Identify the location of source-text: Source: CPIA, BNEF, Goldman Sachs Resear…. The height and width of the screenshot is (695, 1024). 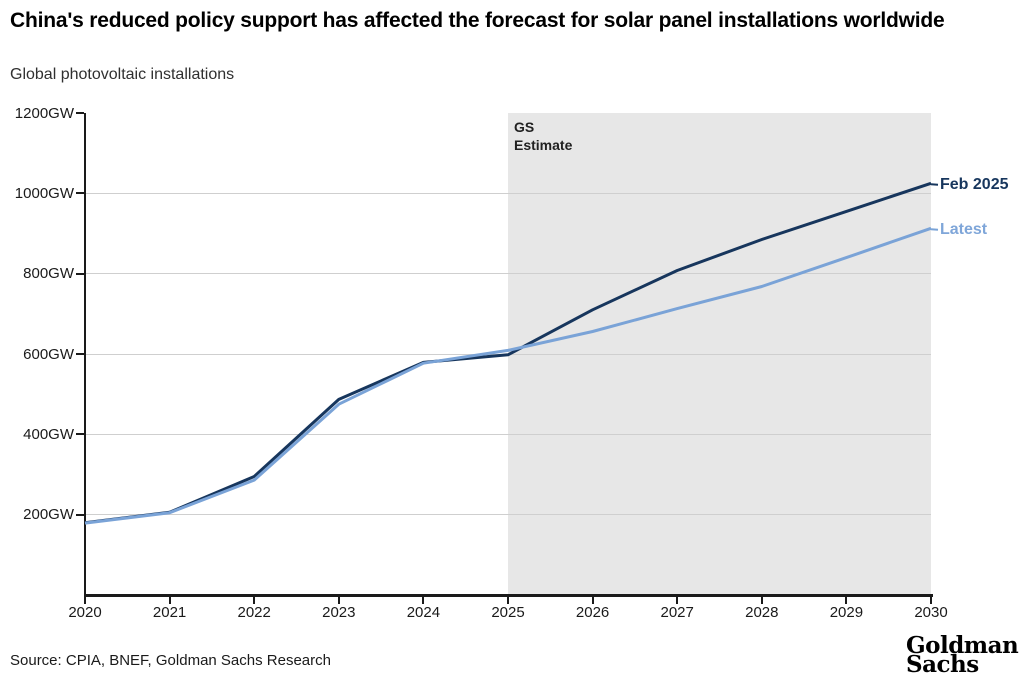
(170, 660).